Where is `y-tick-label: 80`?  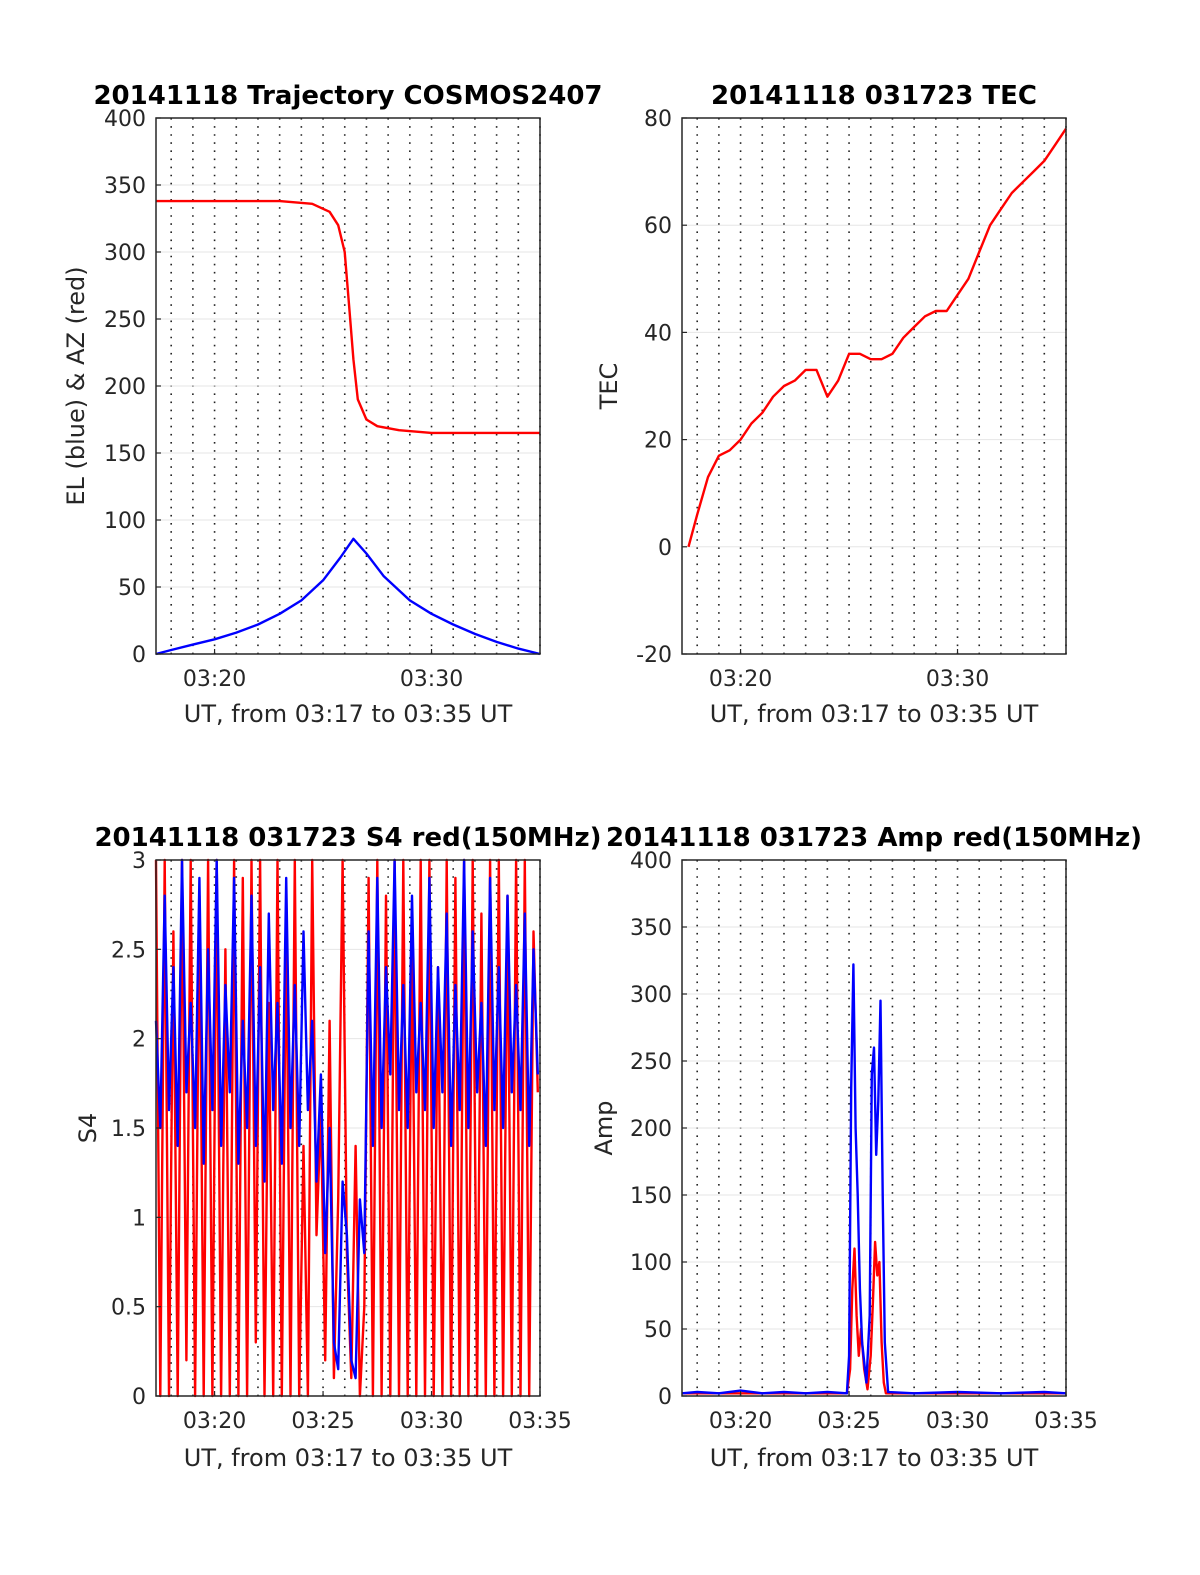 y-tick-label: 80 is located at coordinates (658, 119).